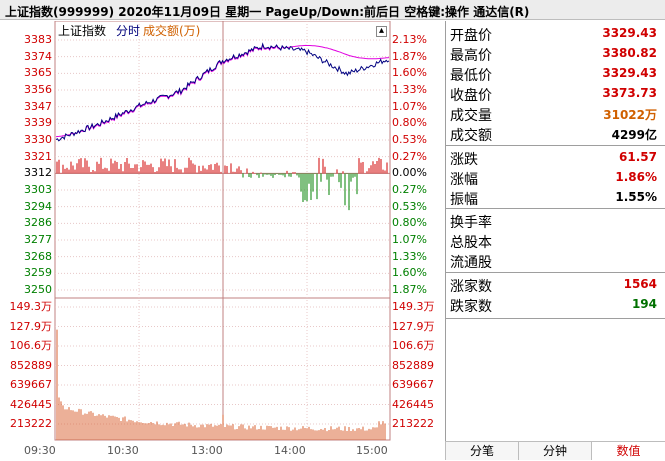  I want to click on percent-tick-label: 0.00%, so click(409, 173).